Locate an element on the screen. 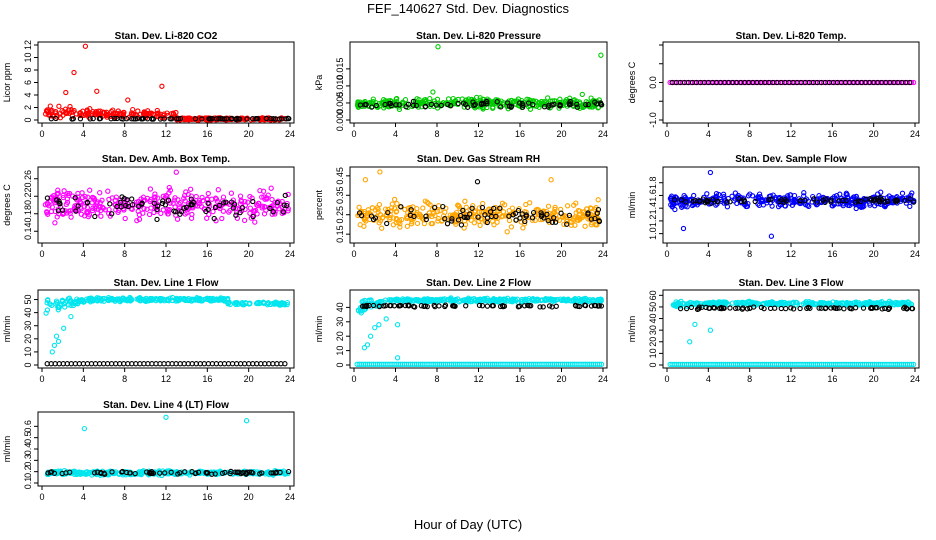 Image resolution: width=936 pixels, height=540 pixels. x-tick-label: 12 is located at coordinates (791, 134).